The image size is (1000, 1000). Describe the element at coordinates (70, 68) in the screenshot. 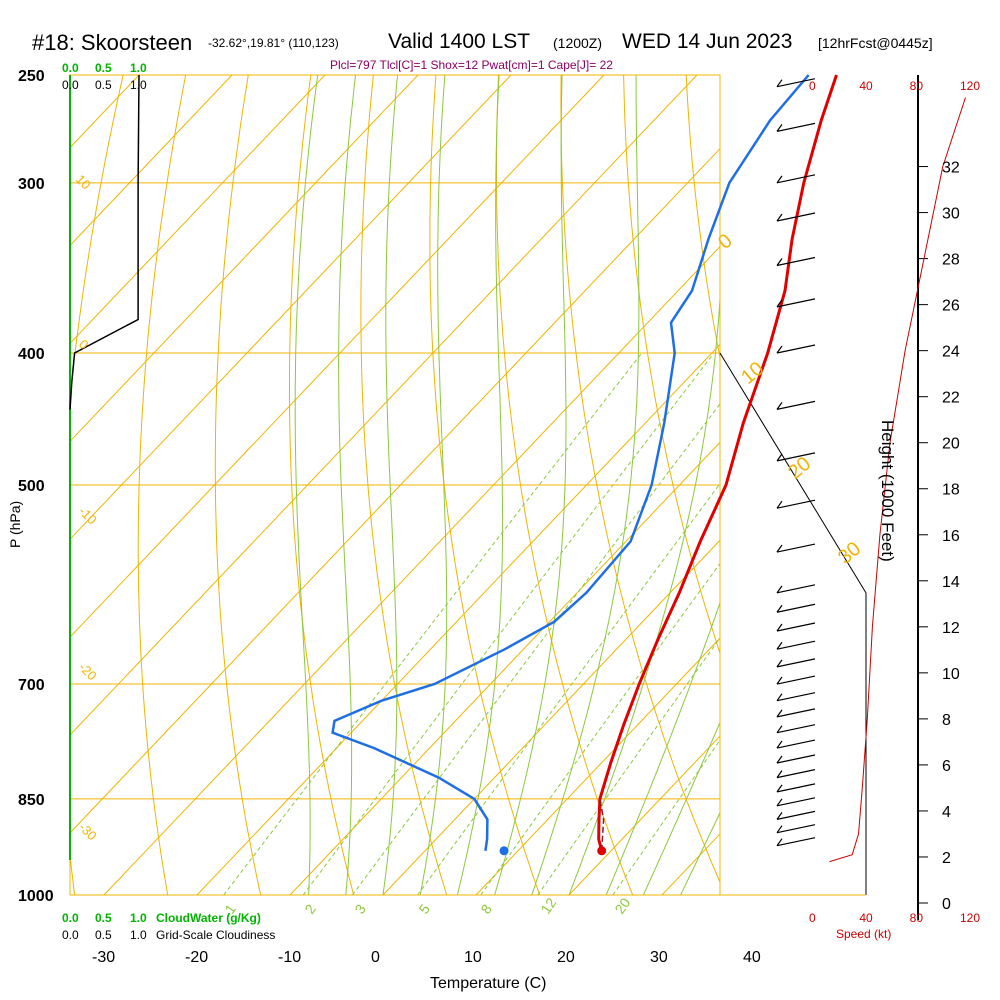

I see `cloudwater-tick-top: 0.0` at that location.